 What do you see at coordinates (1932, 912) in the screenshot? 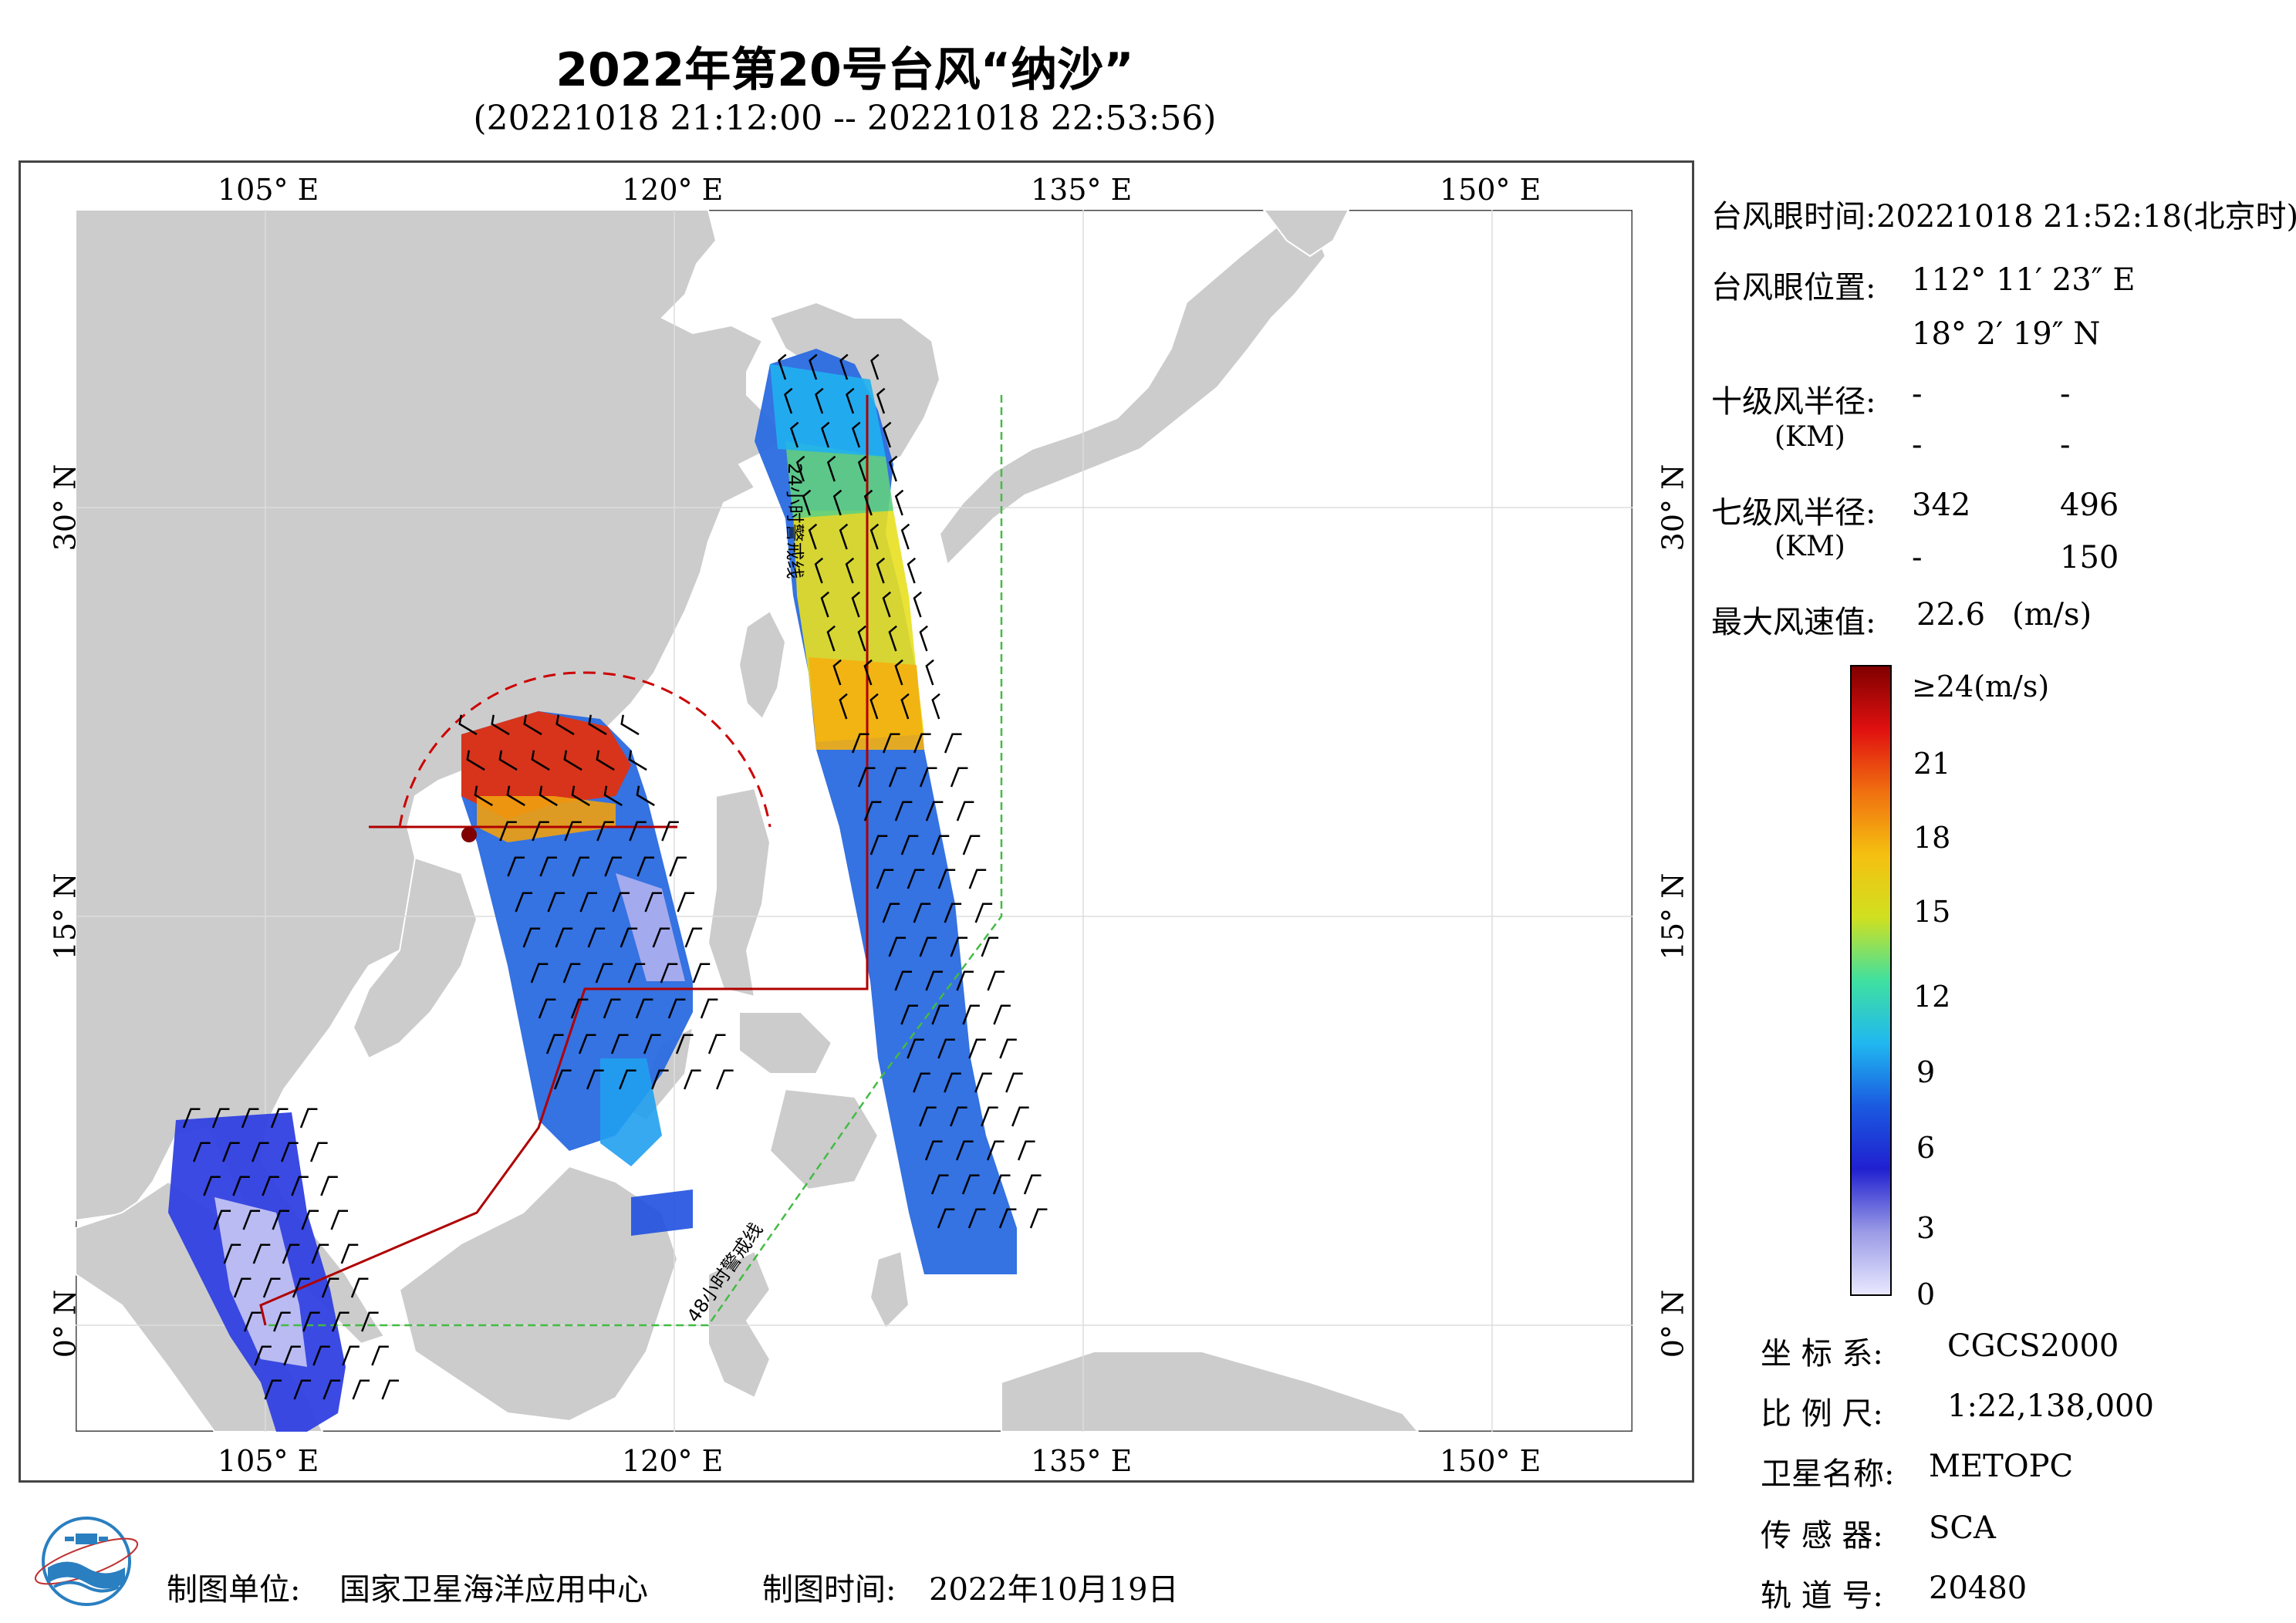
I see `colorbar-label-15: 15` at bounding box center [1932, 912].